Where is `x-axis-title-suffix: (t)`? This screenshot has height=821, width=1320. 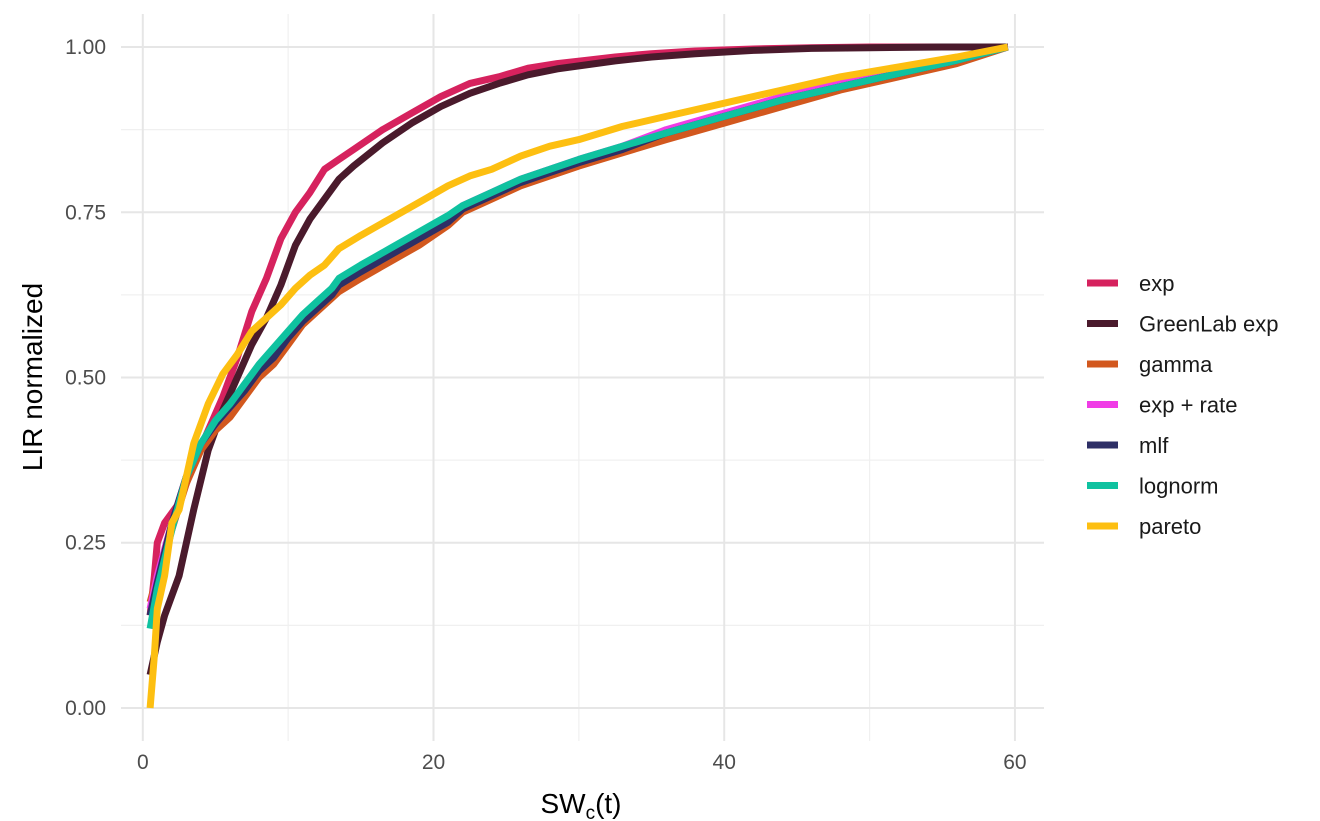 x-axis-title-suffix: (t) is located at coordinates (608, 803).